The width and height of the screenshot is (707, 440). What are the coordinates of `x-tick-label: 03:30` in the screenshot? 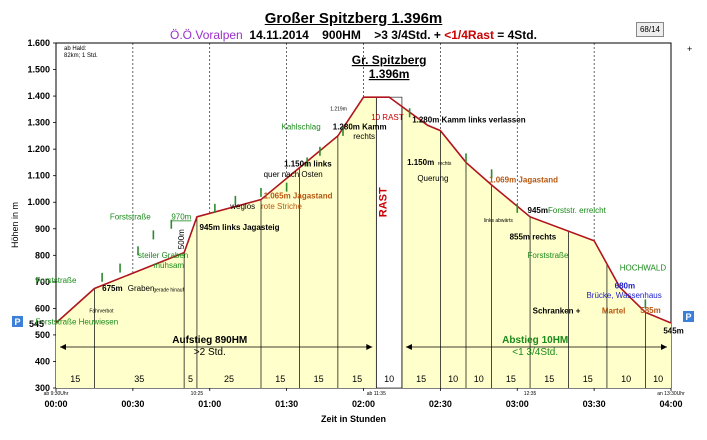 It's located at (594, 404).